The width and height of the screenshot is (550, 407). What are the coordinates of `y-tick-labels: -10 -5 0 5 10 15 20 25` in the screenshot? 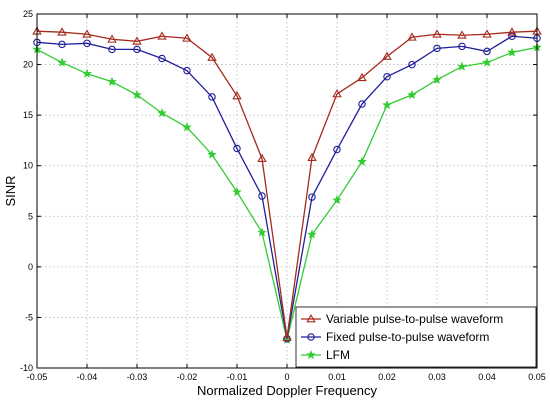 It's located at (26, 191).